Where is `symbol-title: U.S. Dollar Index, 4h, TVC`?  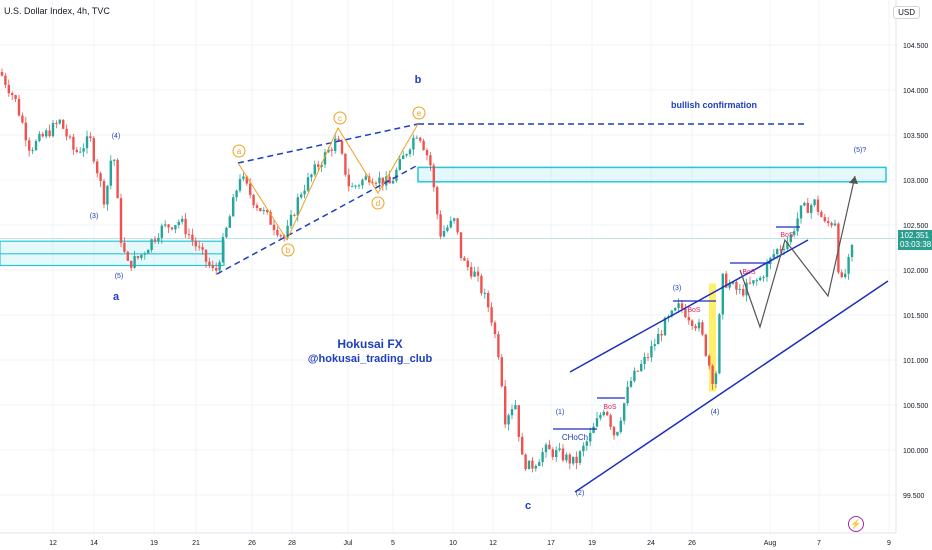
symbol-title: U.S. Dollar Index, 4h, TVC is located at coordinates (57, 11).